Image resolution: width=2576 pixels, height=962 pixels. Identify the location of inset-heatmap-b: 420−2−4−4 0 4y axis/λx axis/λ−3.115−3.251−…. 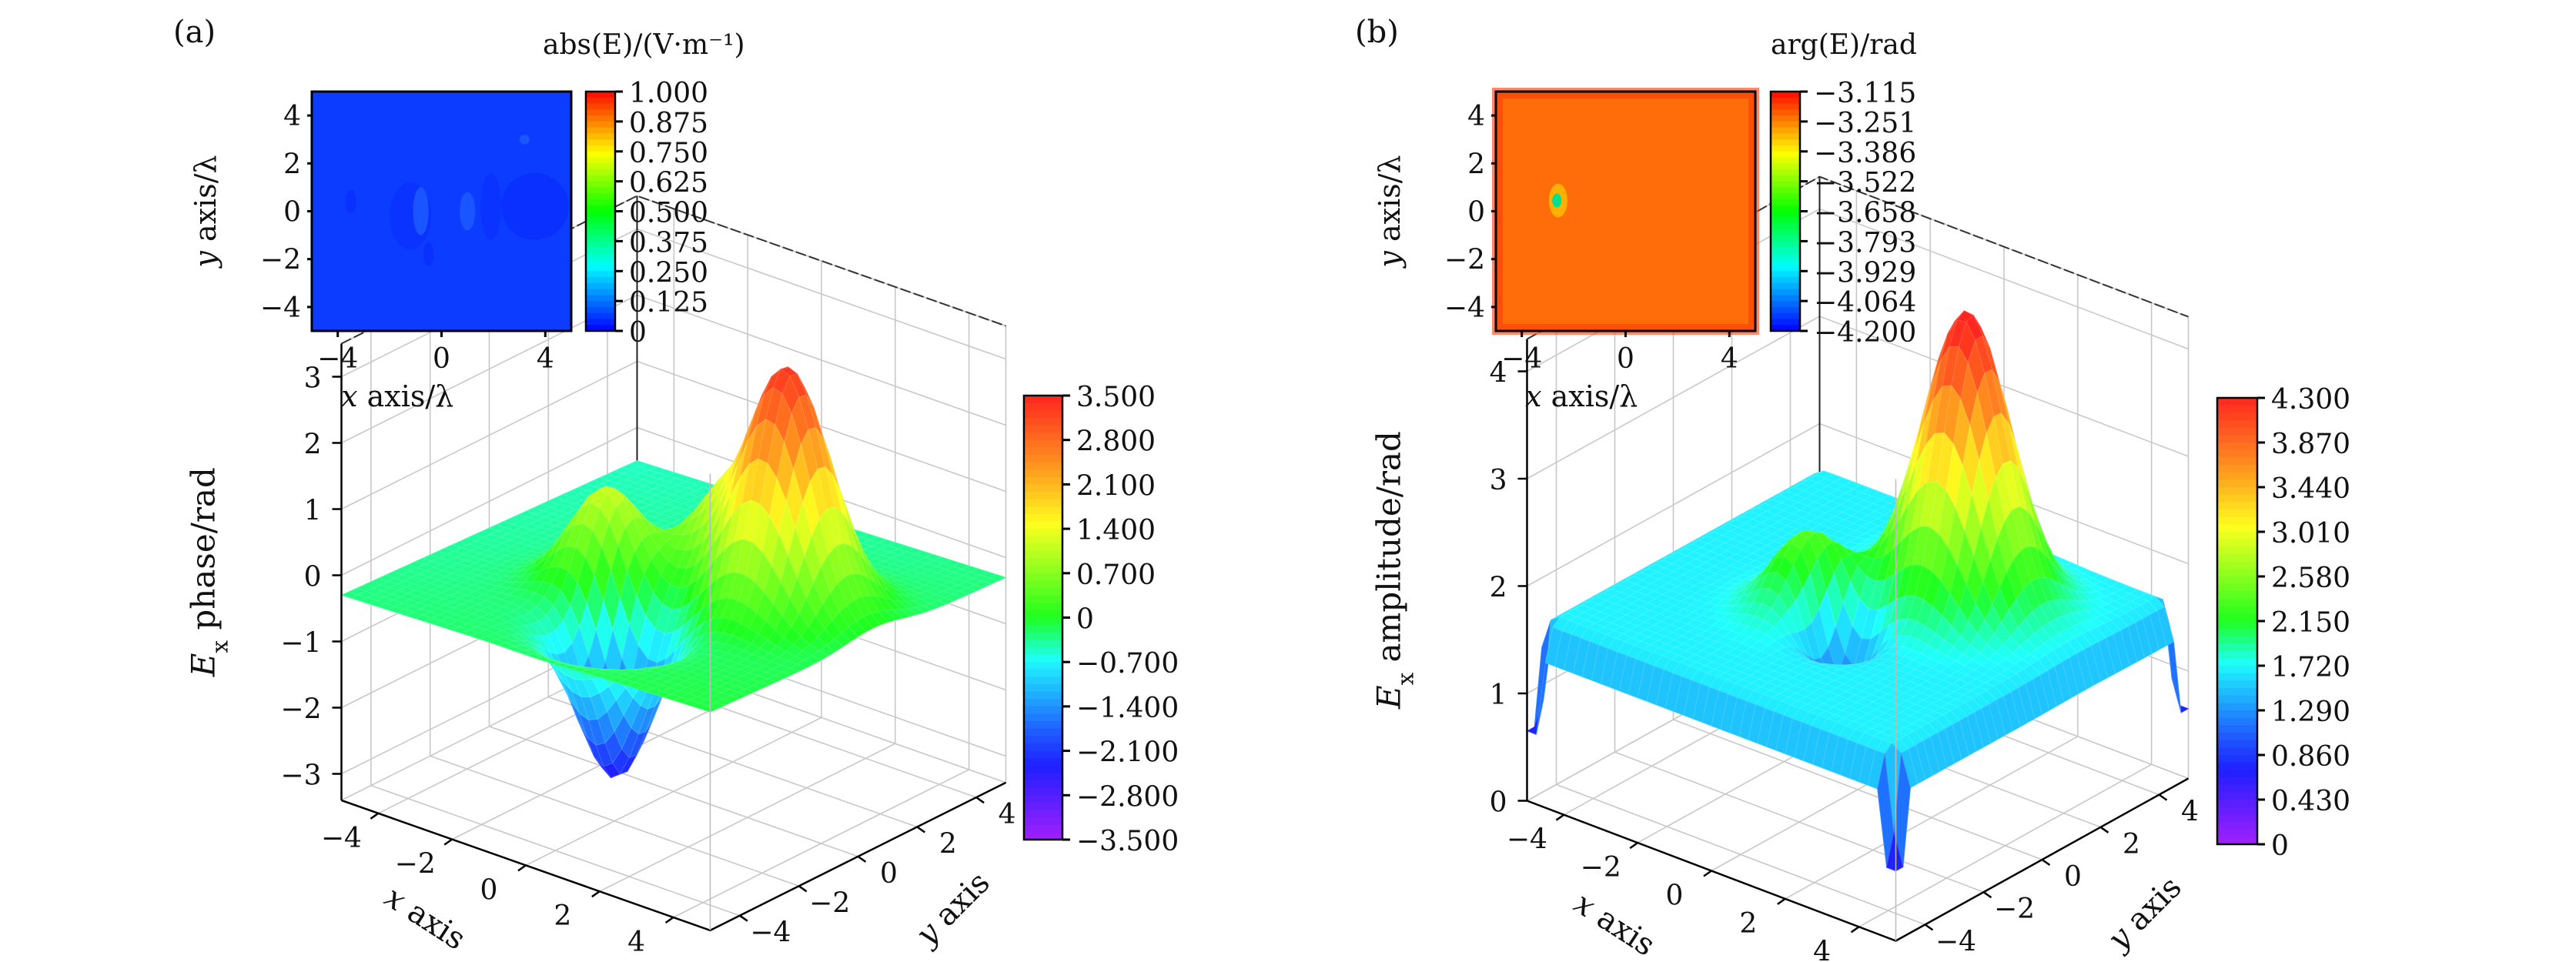
(1644, 245).